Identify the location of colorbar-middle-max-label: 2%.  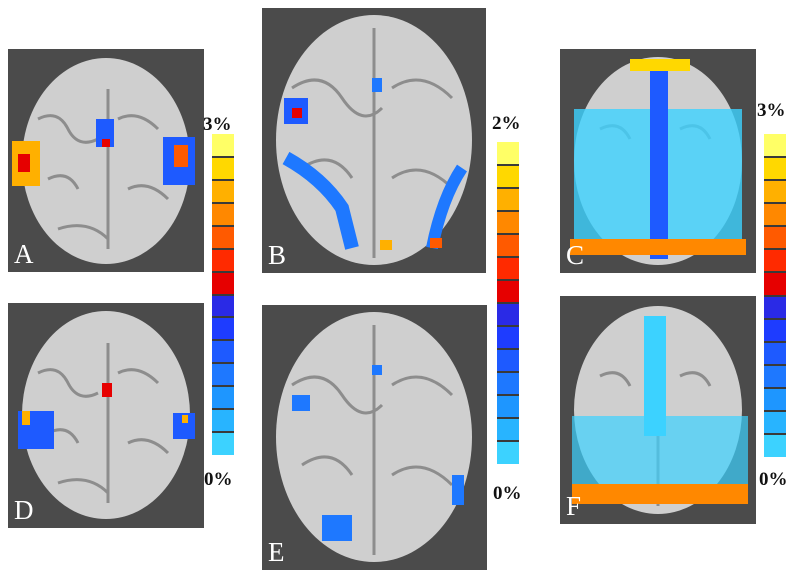
(506, 123).